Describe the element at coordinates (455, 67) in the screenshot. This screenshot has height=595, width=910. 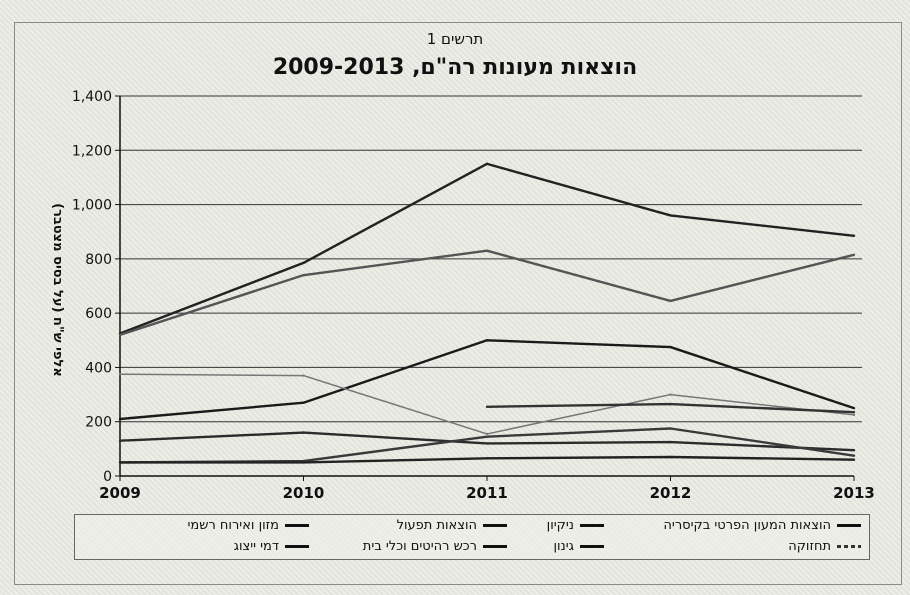
I see `chart-title: הוצאות מעונות רה"ם, 2009-2013` at that location.